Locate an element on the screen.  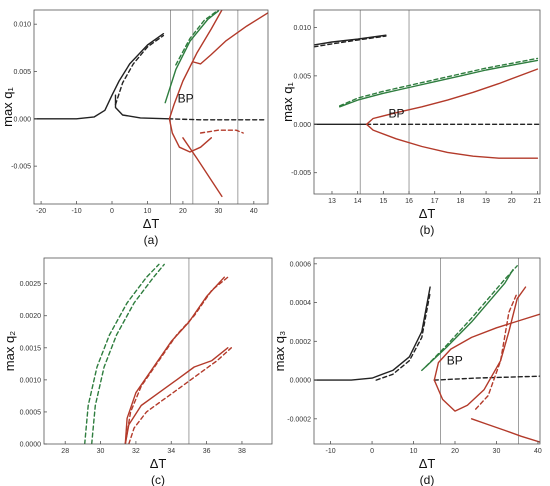
x-tick-label-c-2: 32 is located at coordinates (136, 451).